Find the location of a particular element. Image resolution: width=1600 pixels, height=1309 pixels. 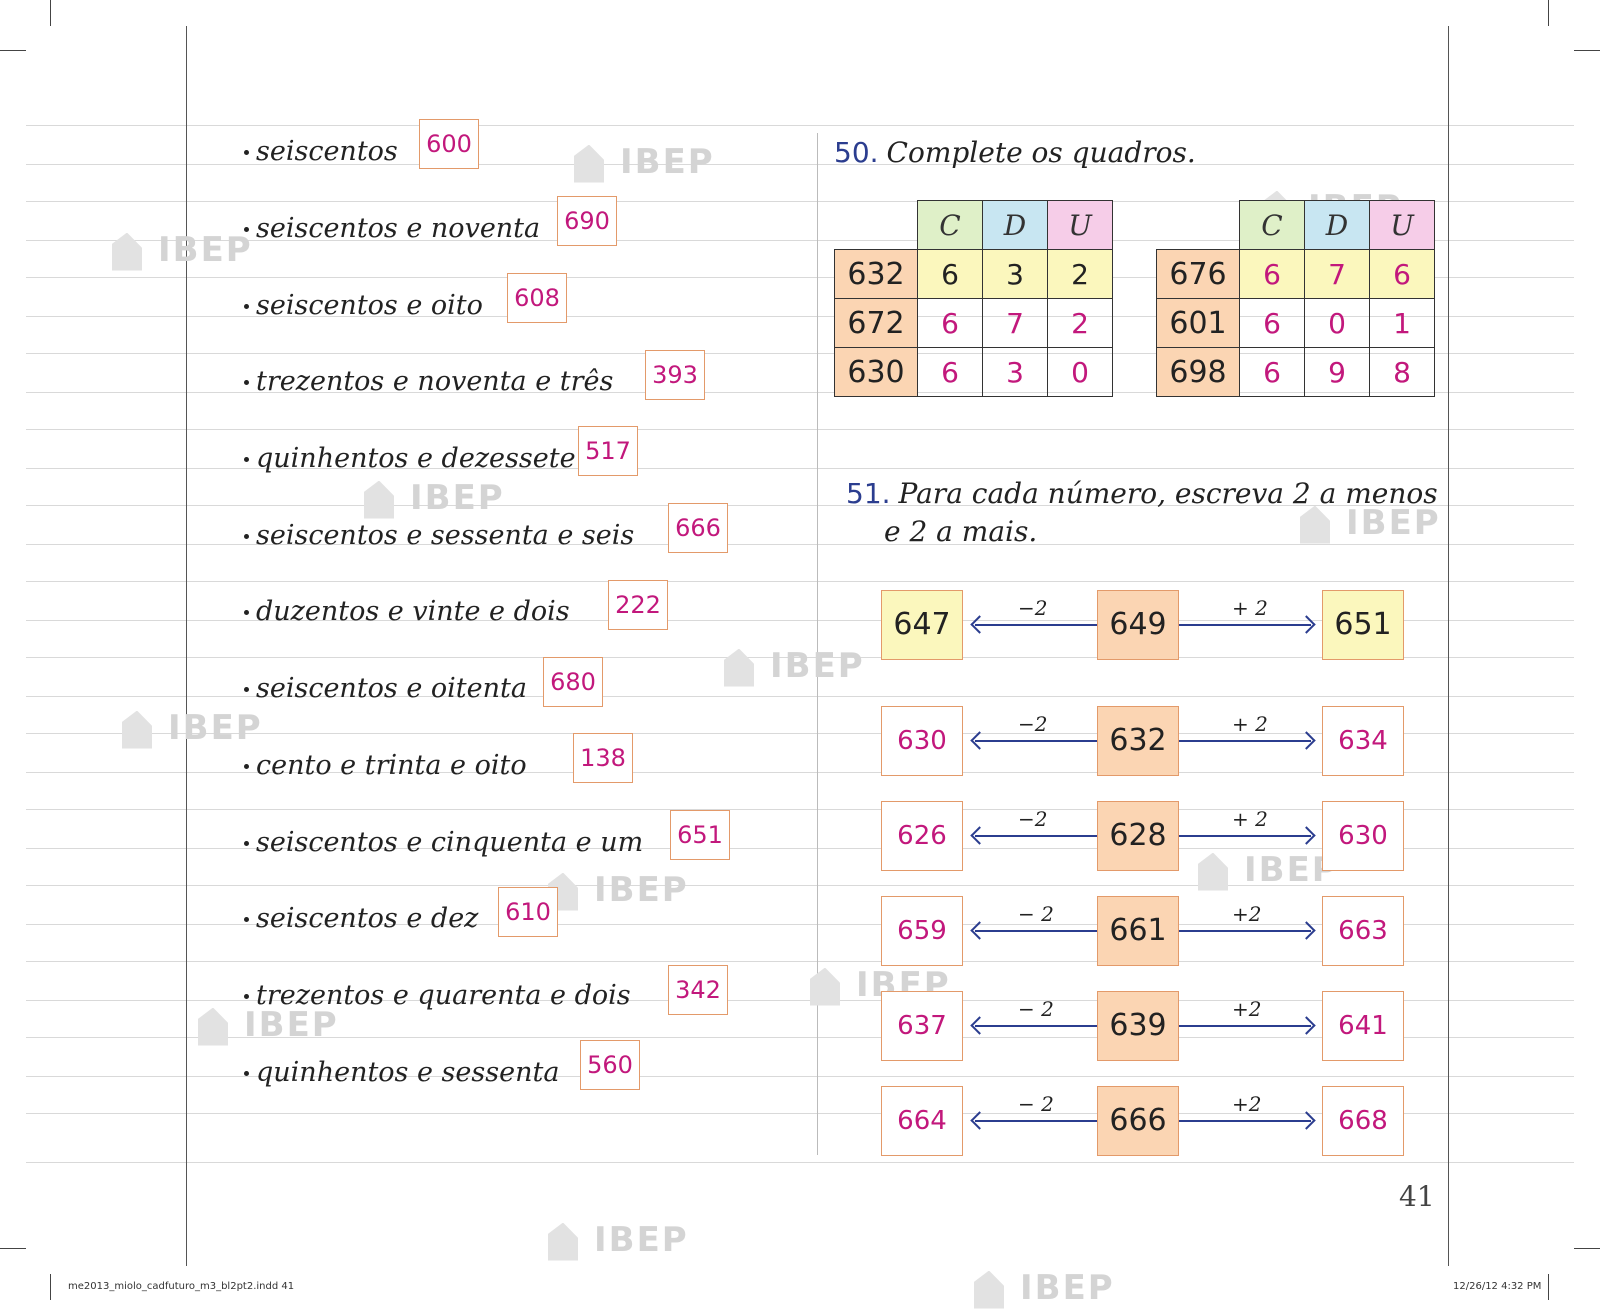

number-words: seiscentos e oitenta is located at coordinates (391, 688).